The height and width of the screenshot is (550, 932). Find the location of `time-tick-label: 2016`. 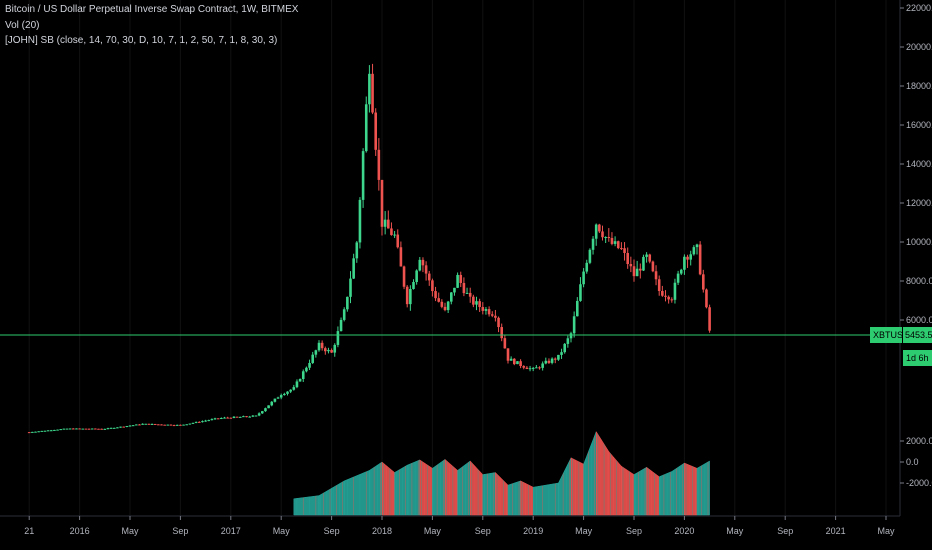

time-tick-label: 2016 is located at coordinates (80, 531).